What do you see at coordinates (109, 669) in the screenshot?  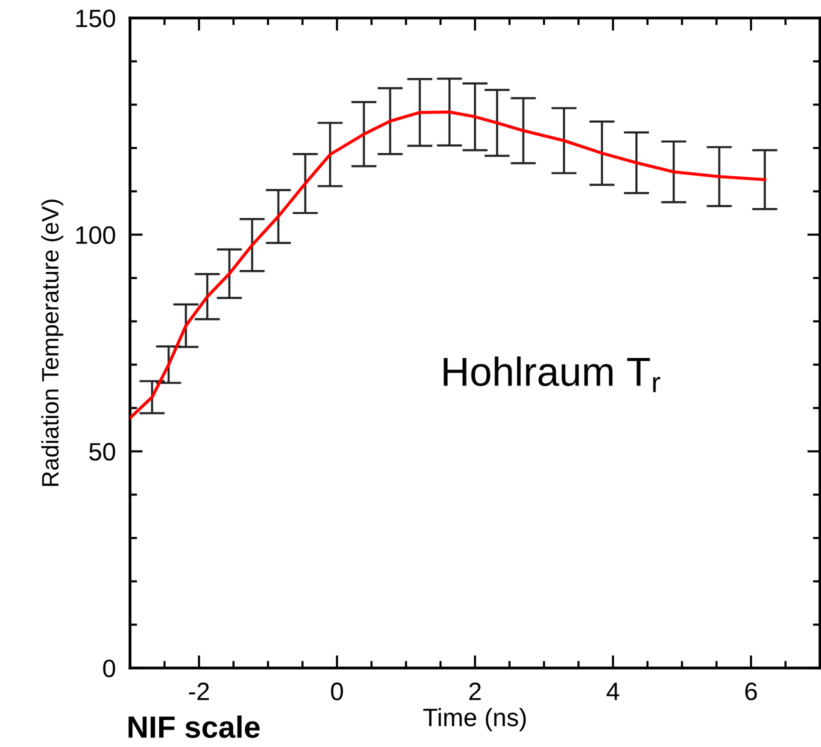 I see `y-tick-label: 0` at bounding box center [109, 669].